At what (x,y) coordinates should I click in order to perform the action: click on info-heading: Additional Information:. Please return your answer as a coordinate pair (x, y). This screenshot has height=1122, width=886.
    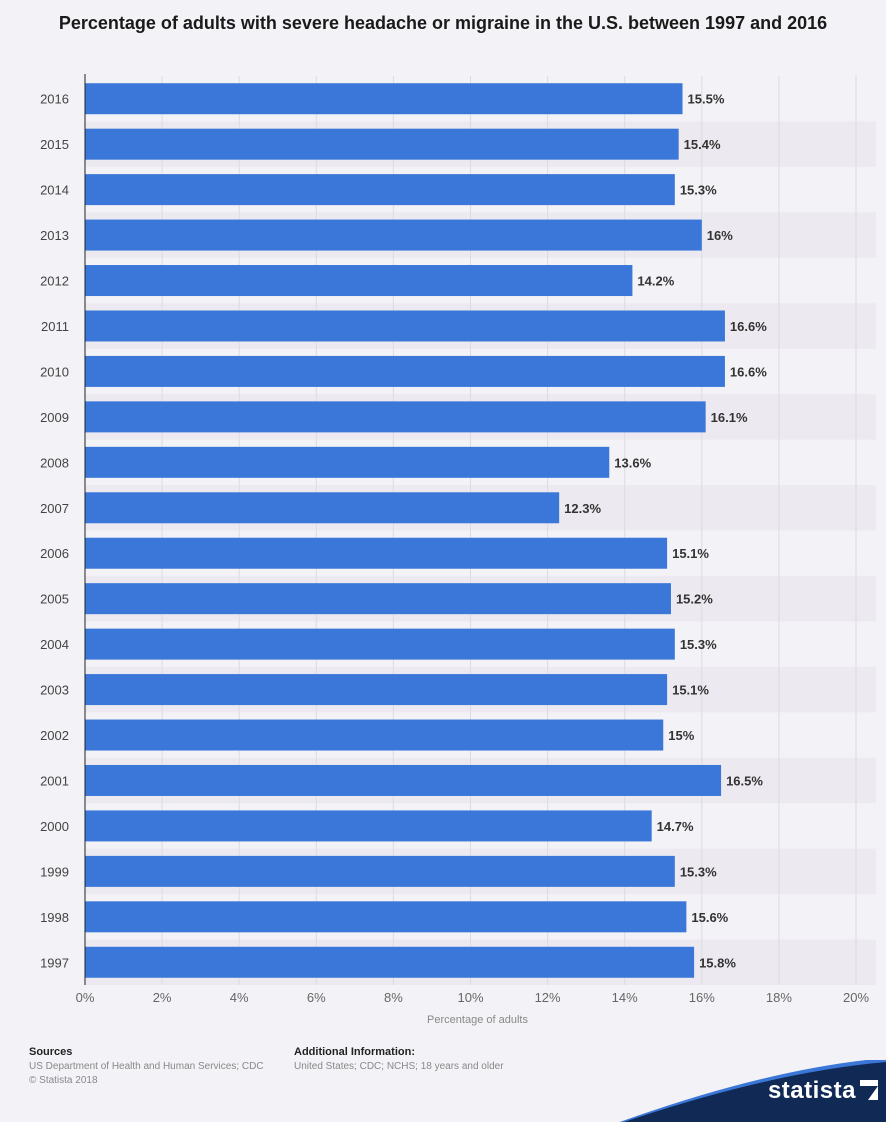
    Looking at the image, I should click on (354, 1052).